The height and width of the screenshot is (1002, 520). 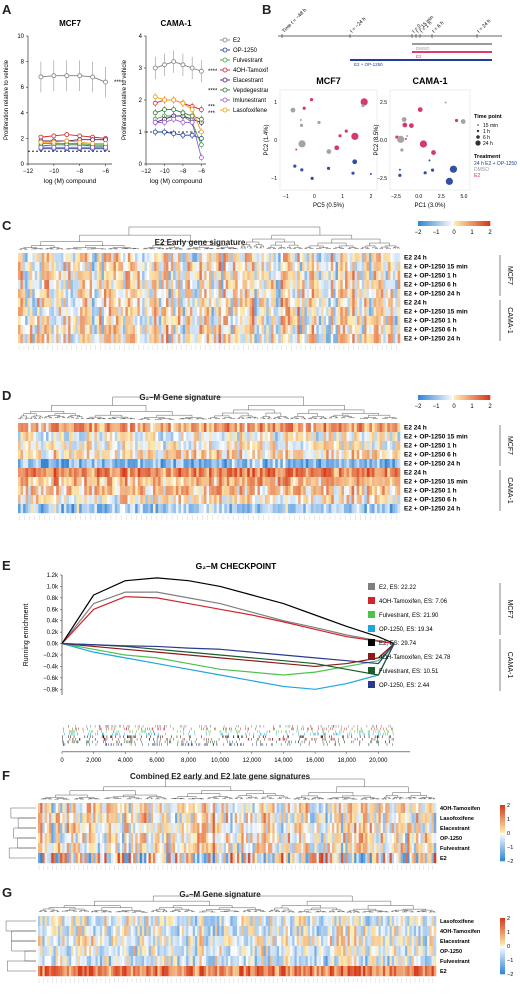 I want to click on panel-letter-f: F, so click(x=6, y=775).